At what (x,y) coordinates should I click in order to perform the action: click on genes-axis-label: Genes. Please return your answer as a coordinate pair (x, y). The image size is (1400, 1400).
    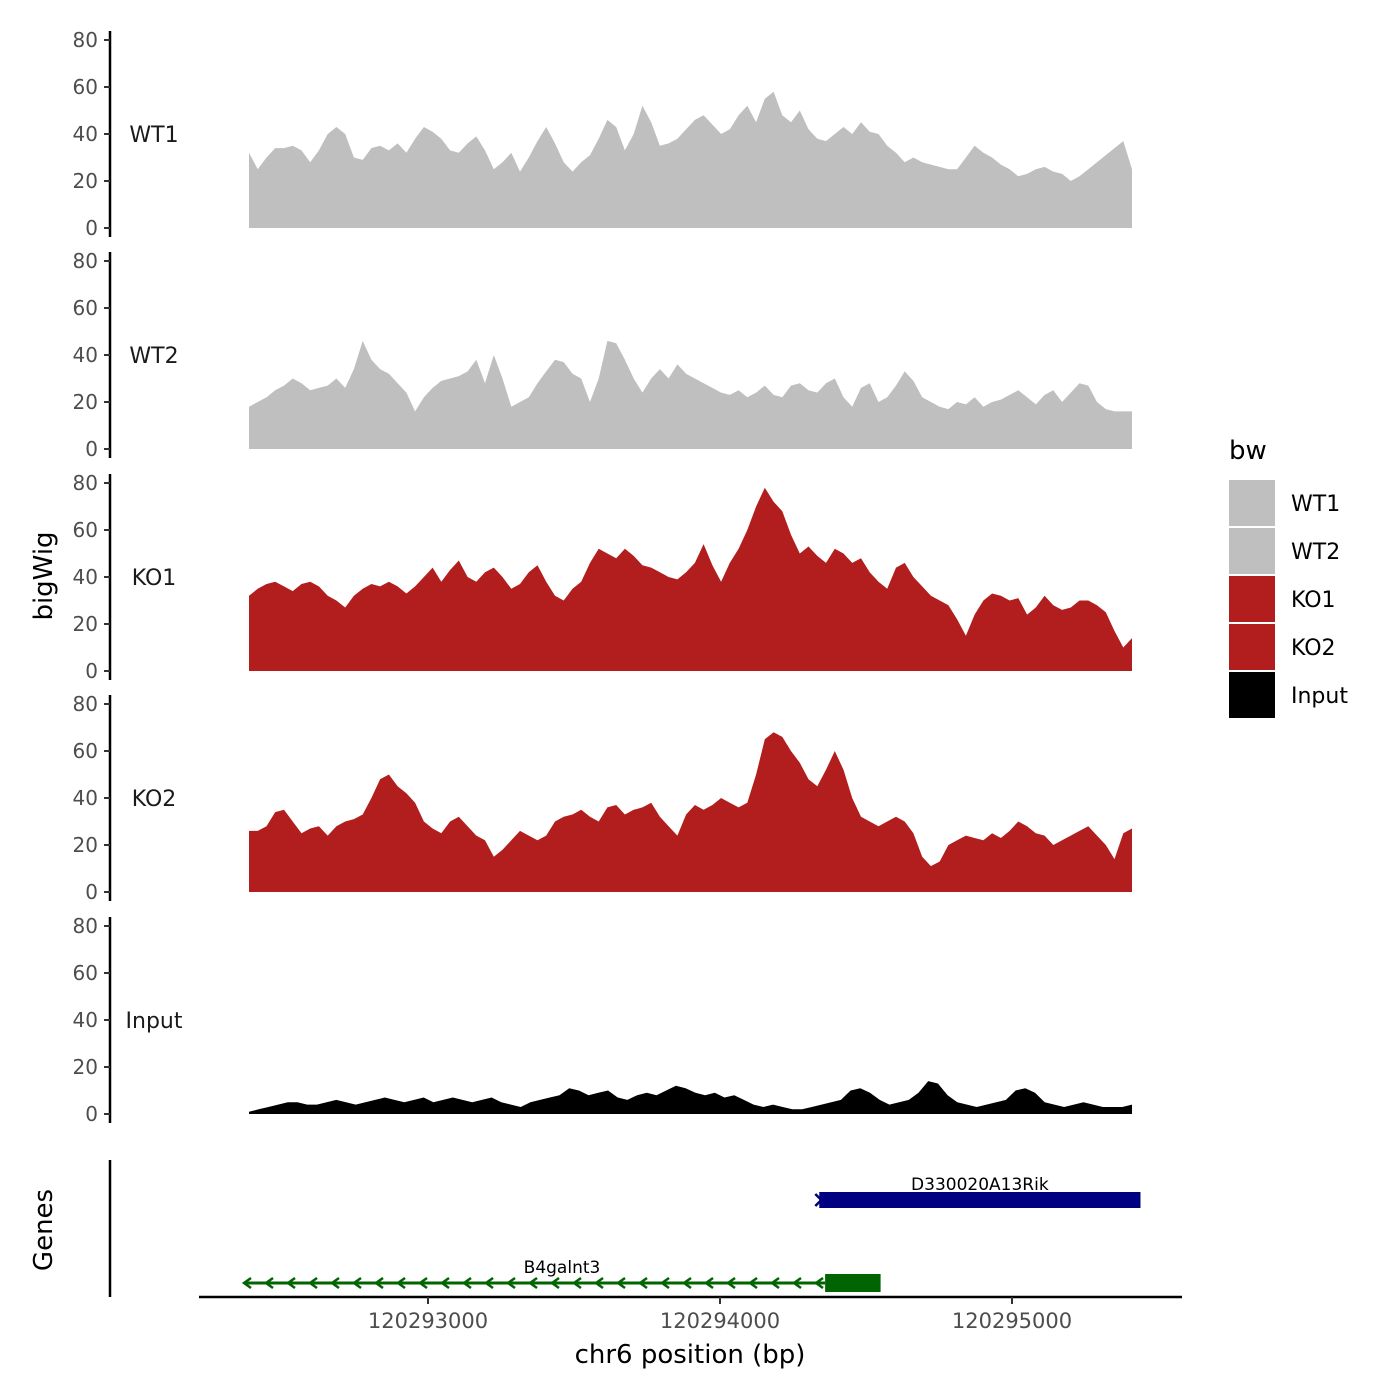
    Looking at the image, I should click on (44, 1230).